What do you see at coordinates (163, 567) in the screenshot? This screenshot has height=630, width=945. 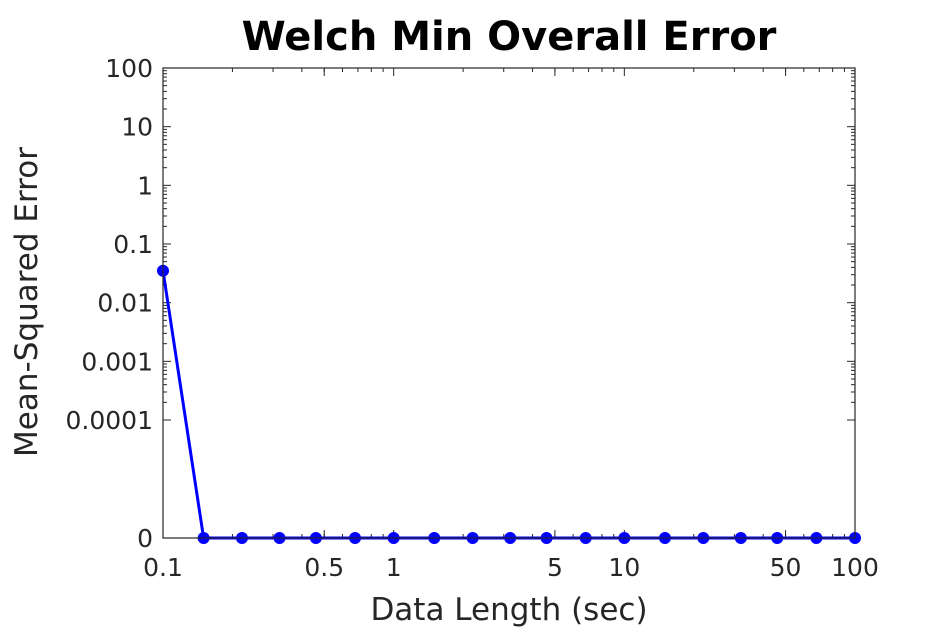 I see `x-tick-label: 0.1` at bounding box center [163, 567].